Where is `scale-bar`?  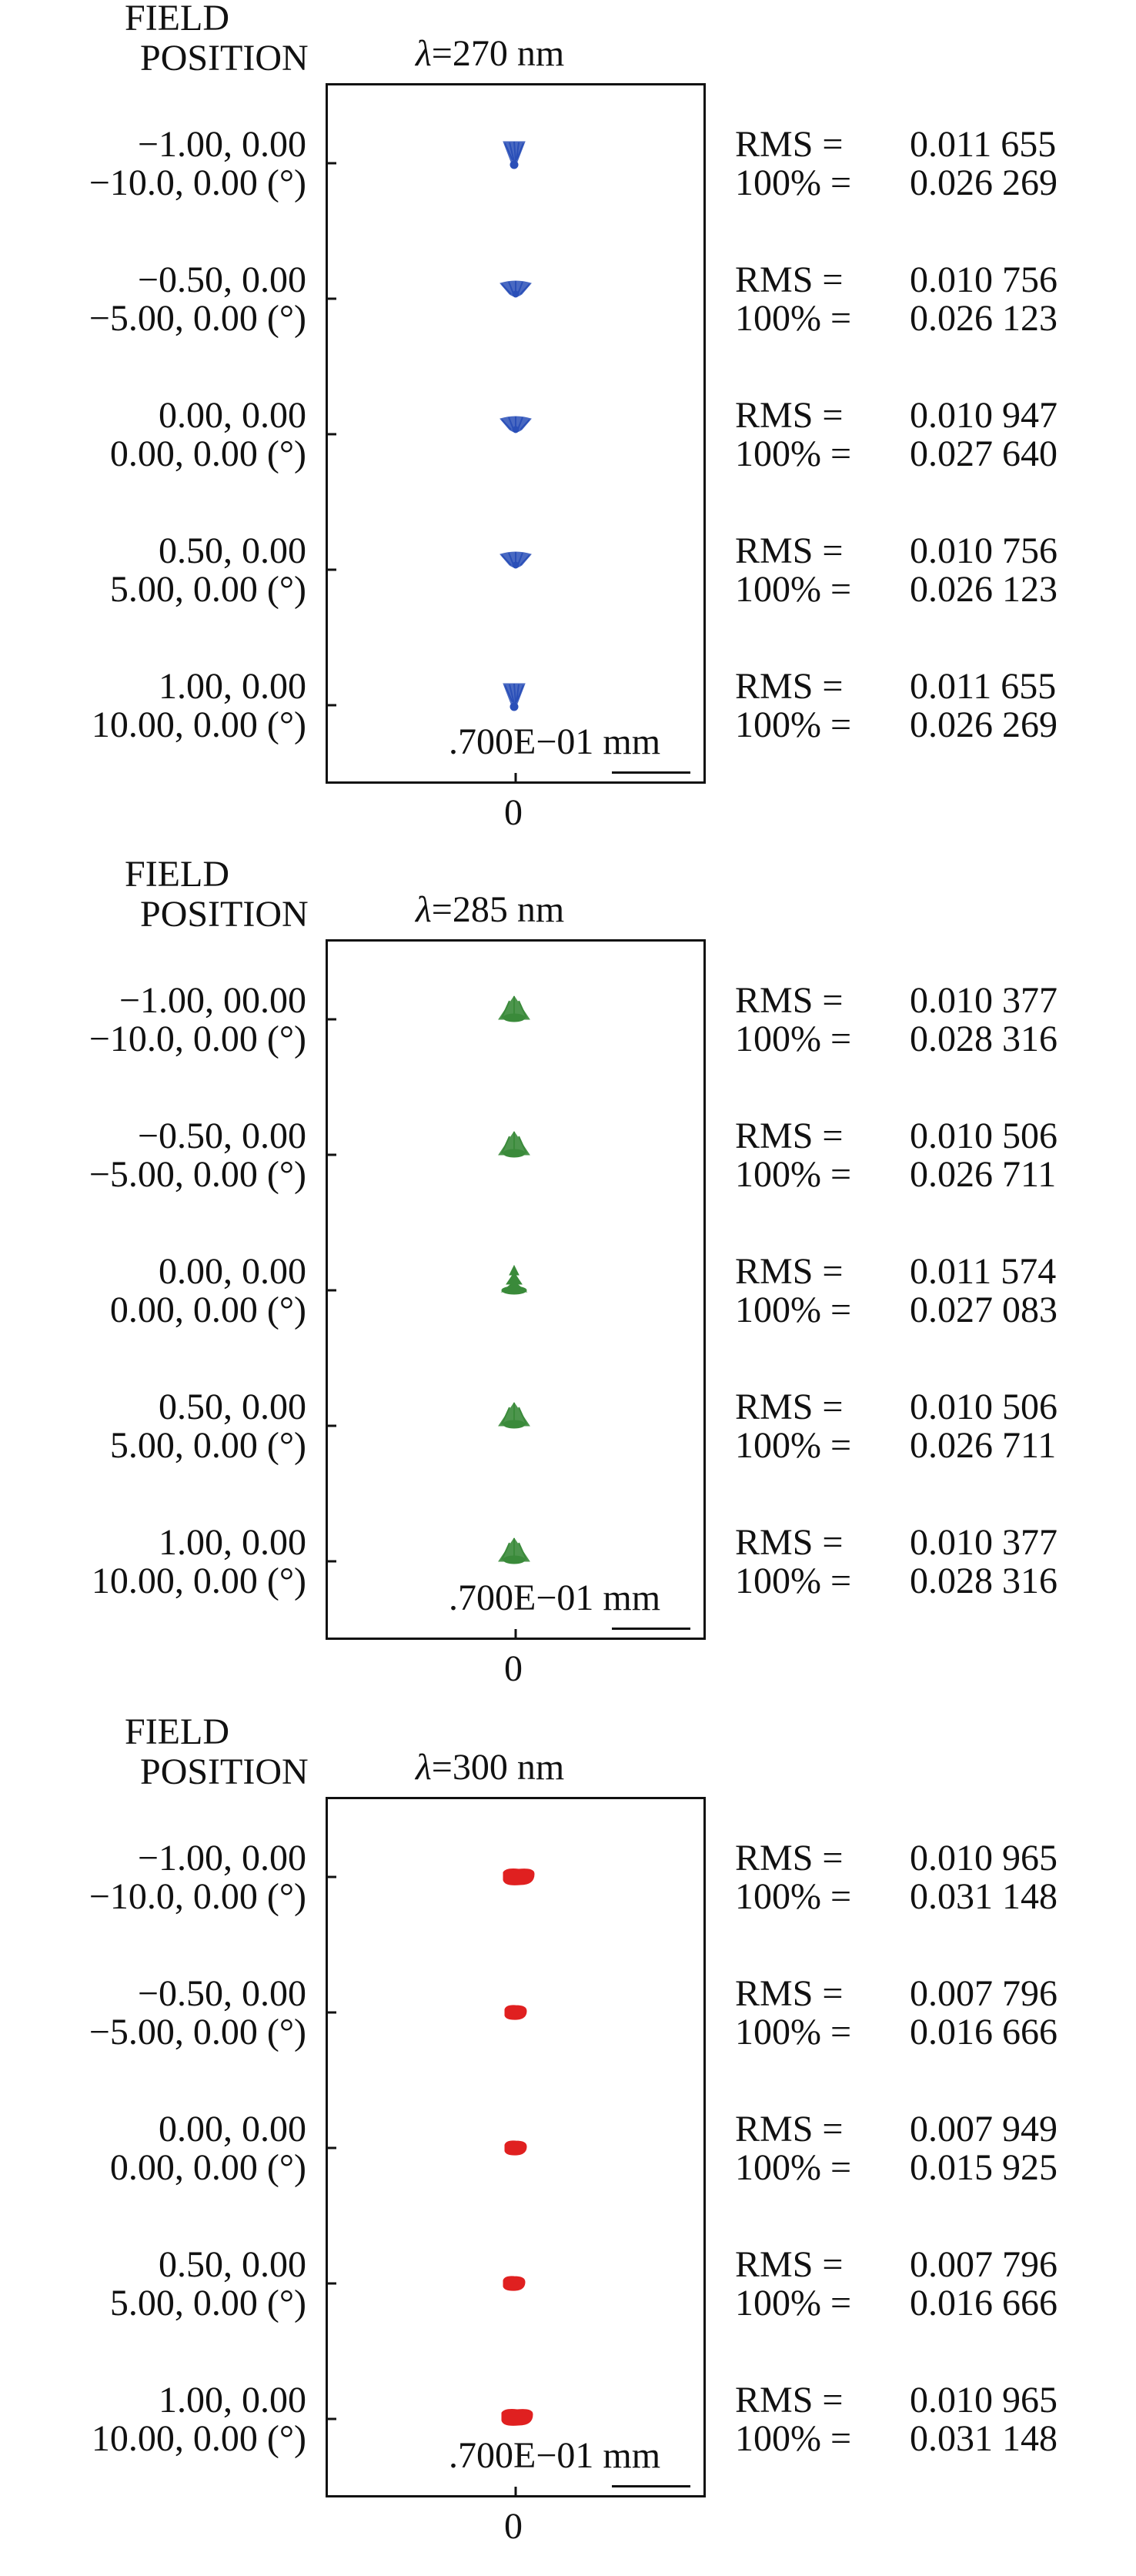 scale-bar is located at coordinates (651, 773).